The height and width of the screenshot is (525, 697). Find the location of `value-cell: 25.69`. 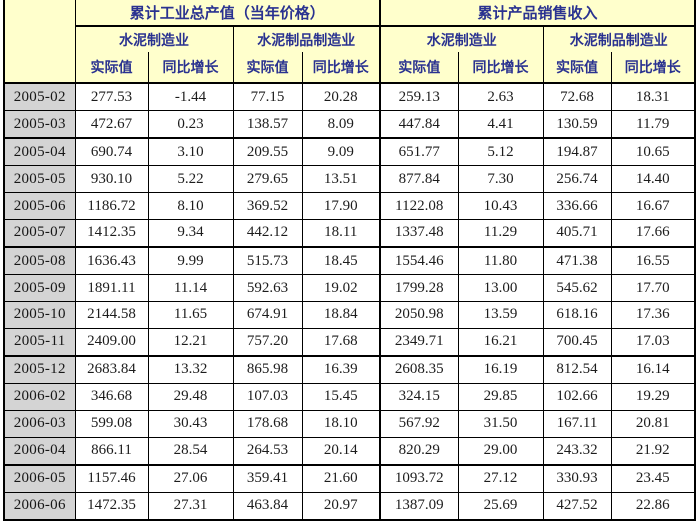

value-cell: 25.69 is located at coordinates (500, 506).